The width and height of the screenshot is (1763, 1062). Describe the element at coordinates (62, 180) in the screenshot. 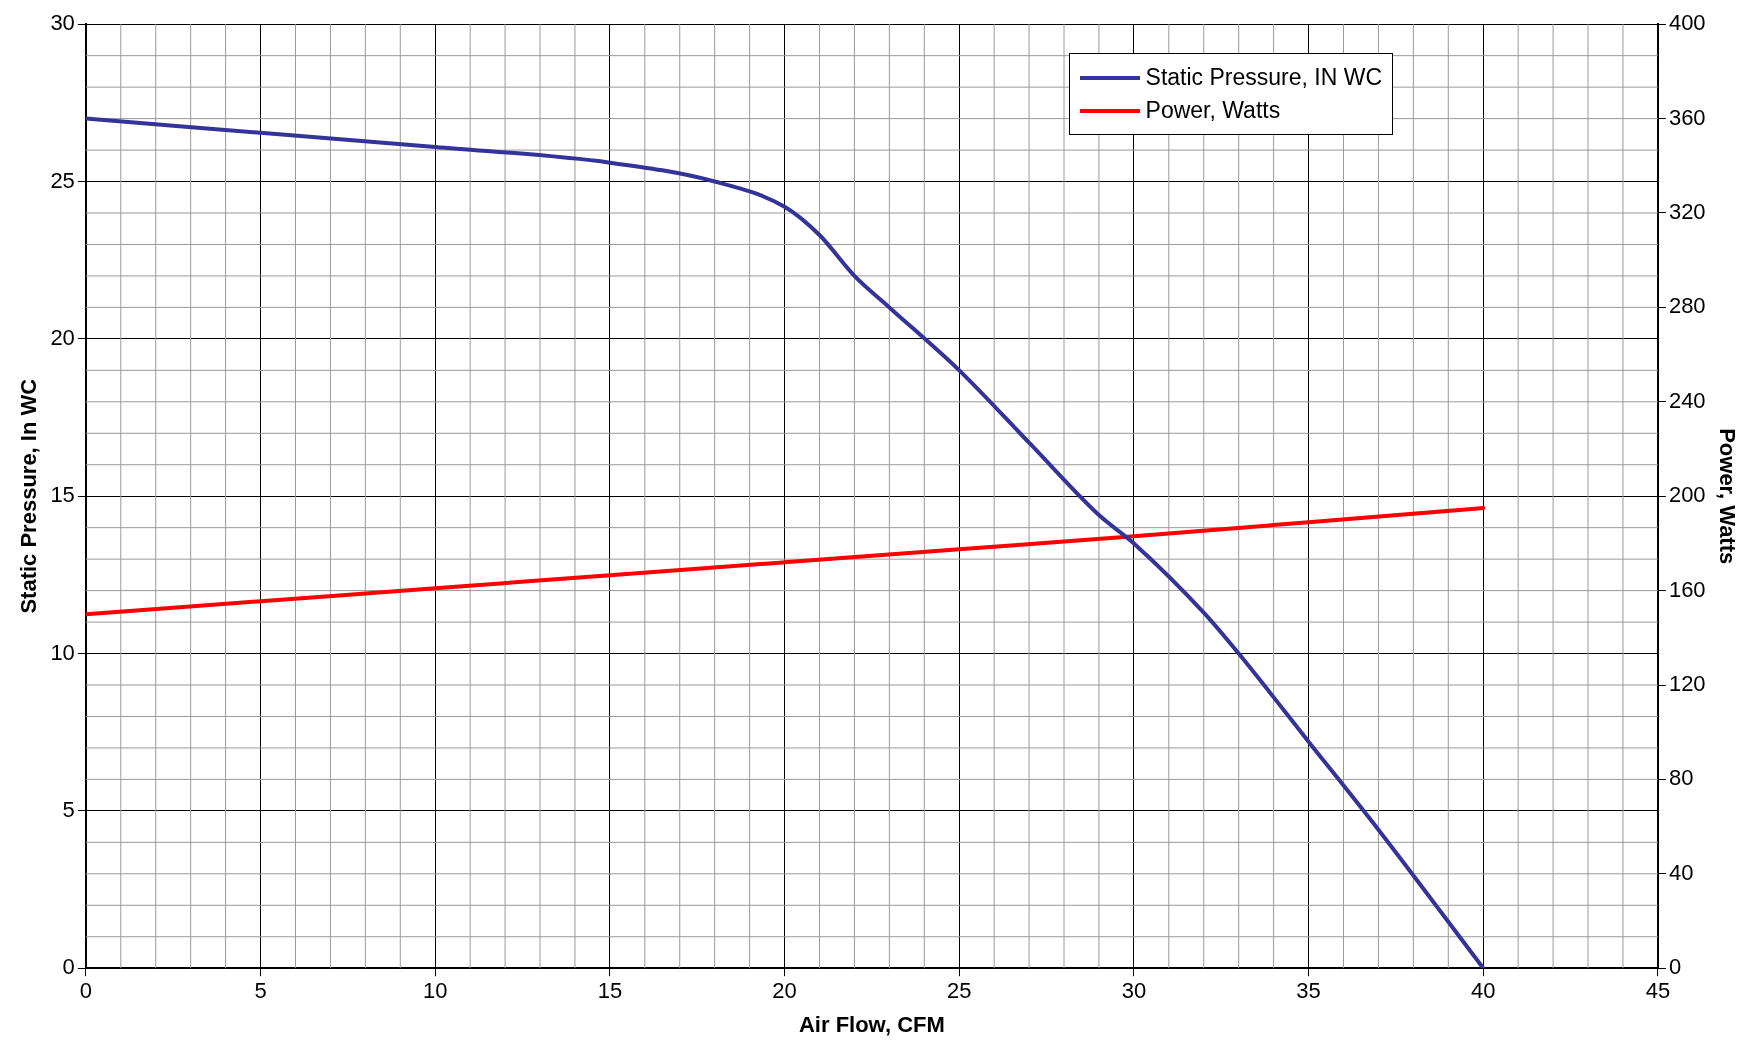

I see `y-tick-label: 25` at that location.